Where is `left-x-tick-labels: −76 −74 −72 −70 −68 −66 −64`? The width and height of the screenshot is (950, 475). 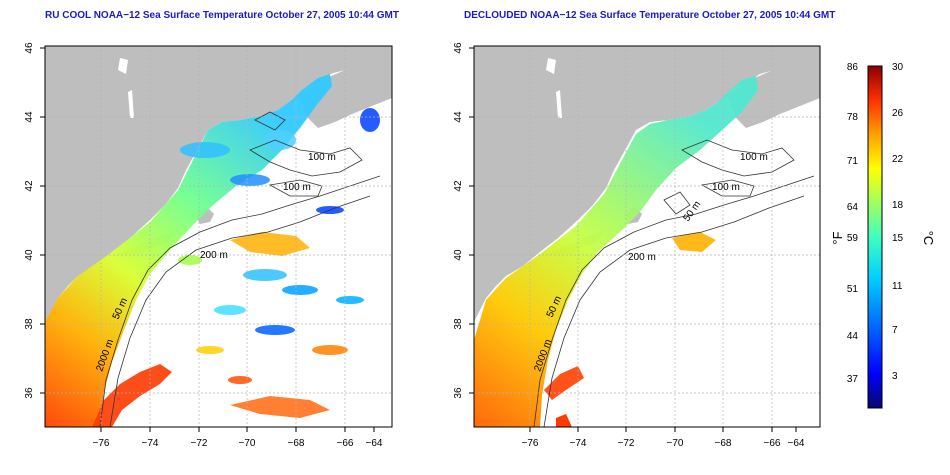
left-x-tick-labels: −76 −74 −72 −70 −68 −66 −64 is located at coordinates (238, 443).